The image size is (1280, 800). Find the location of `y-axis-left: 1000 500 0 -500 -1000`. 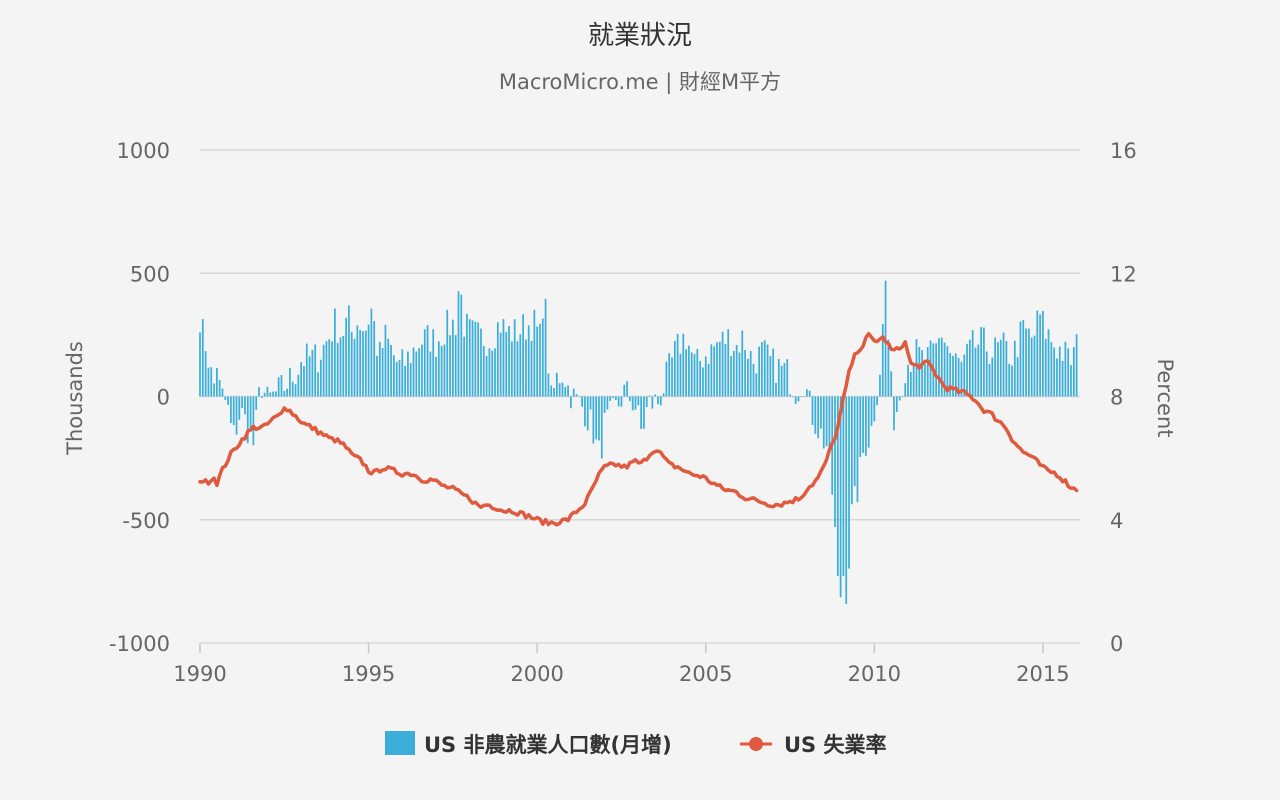

y-axis-left: 1000 500 0 -500 -1000 is located at coordinates (139, 397).